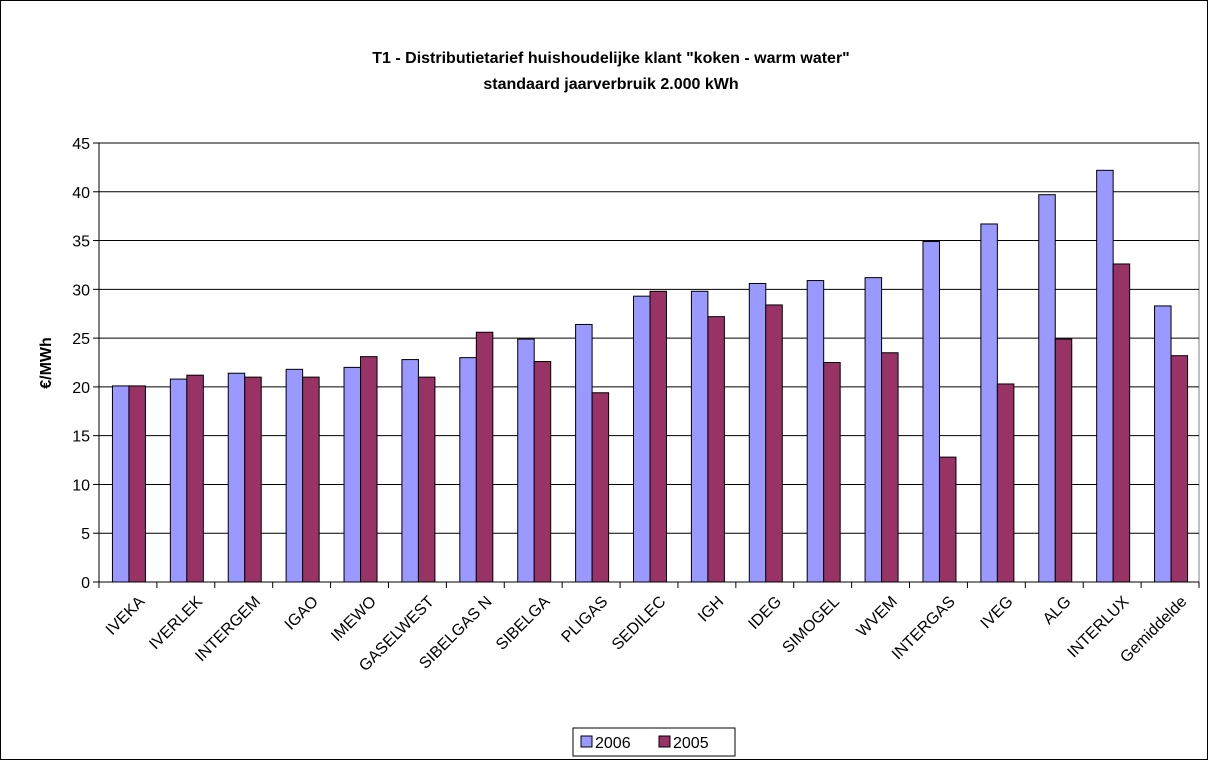  I want to click on y-tick-label: 0, so click(85, 583).